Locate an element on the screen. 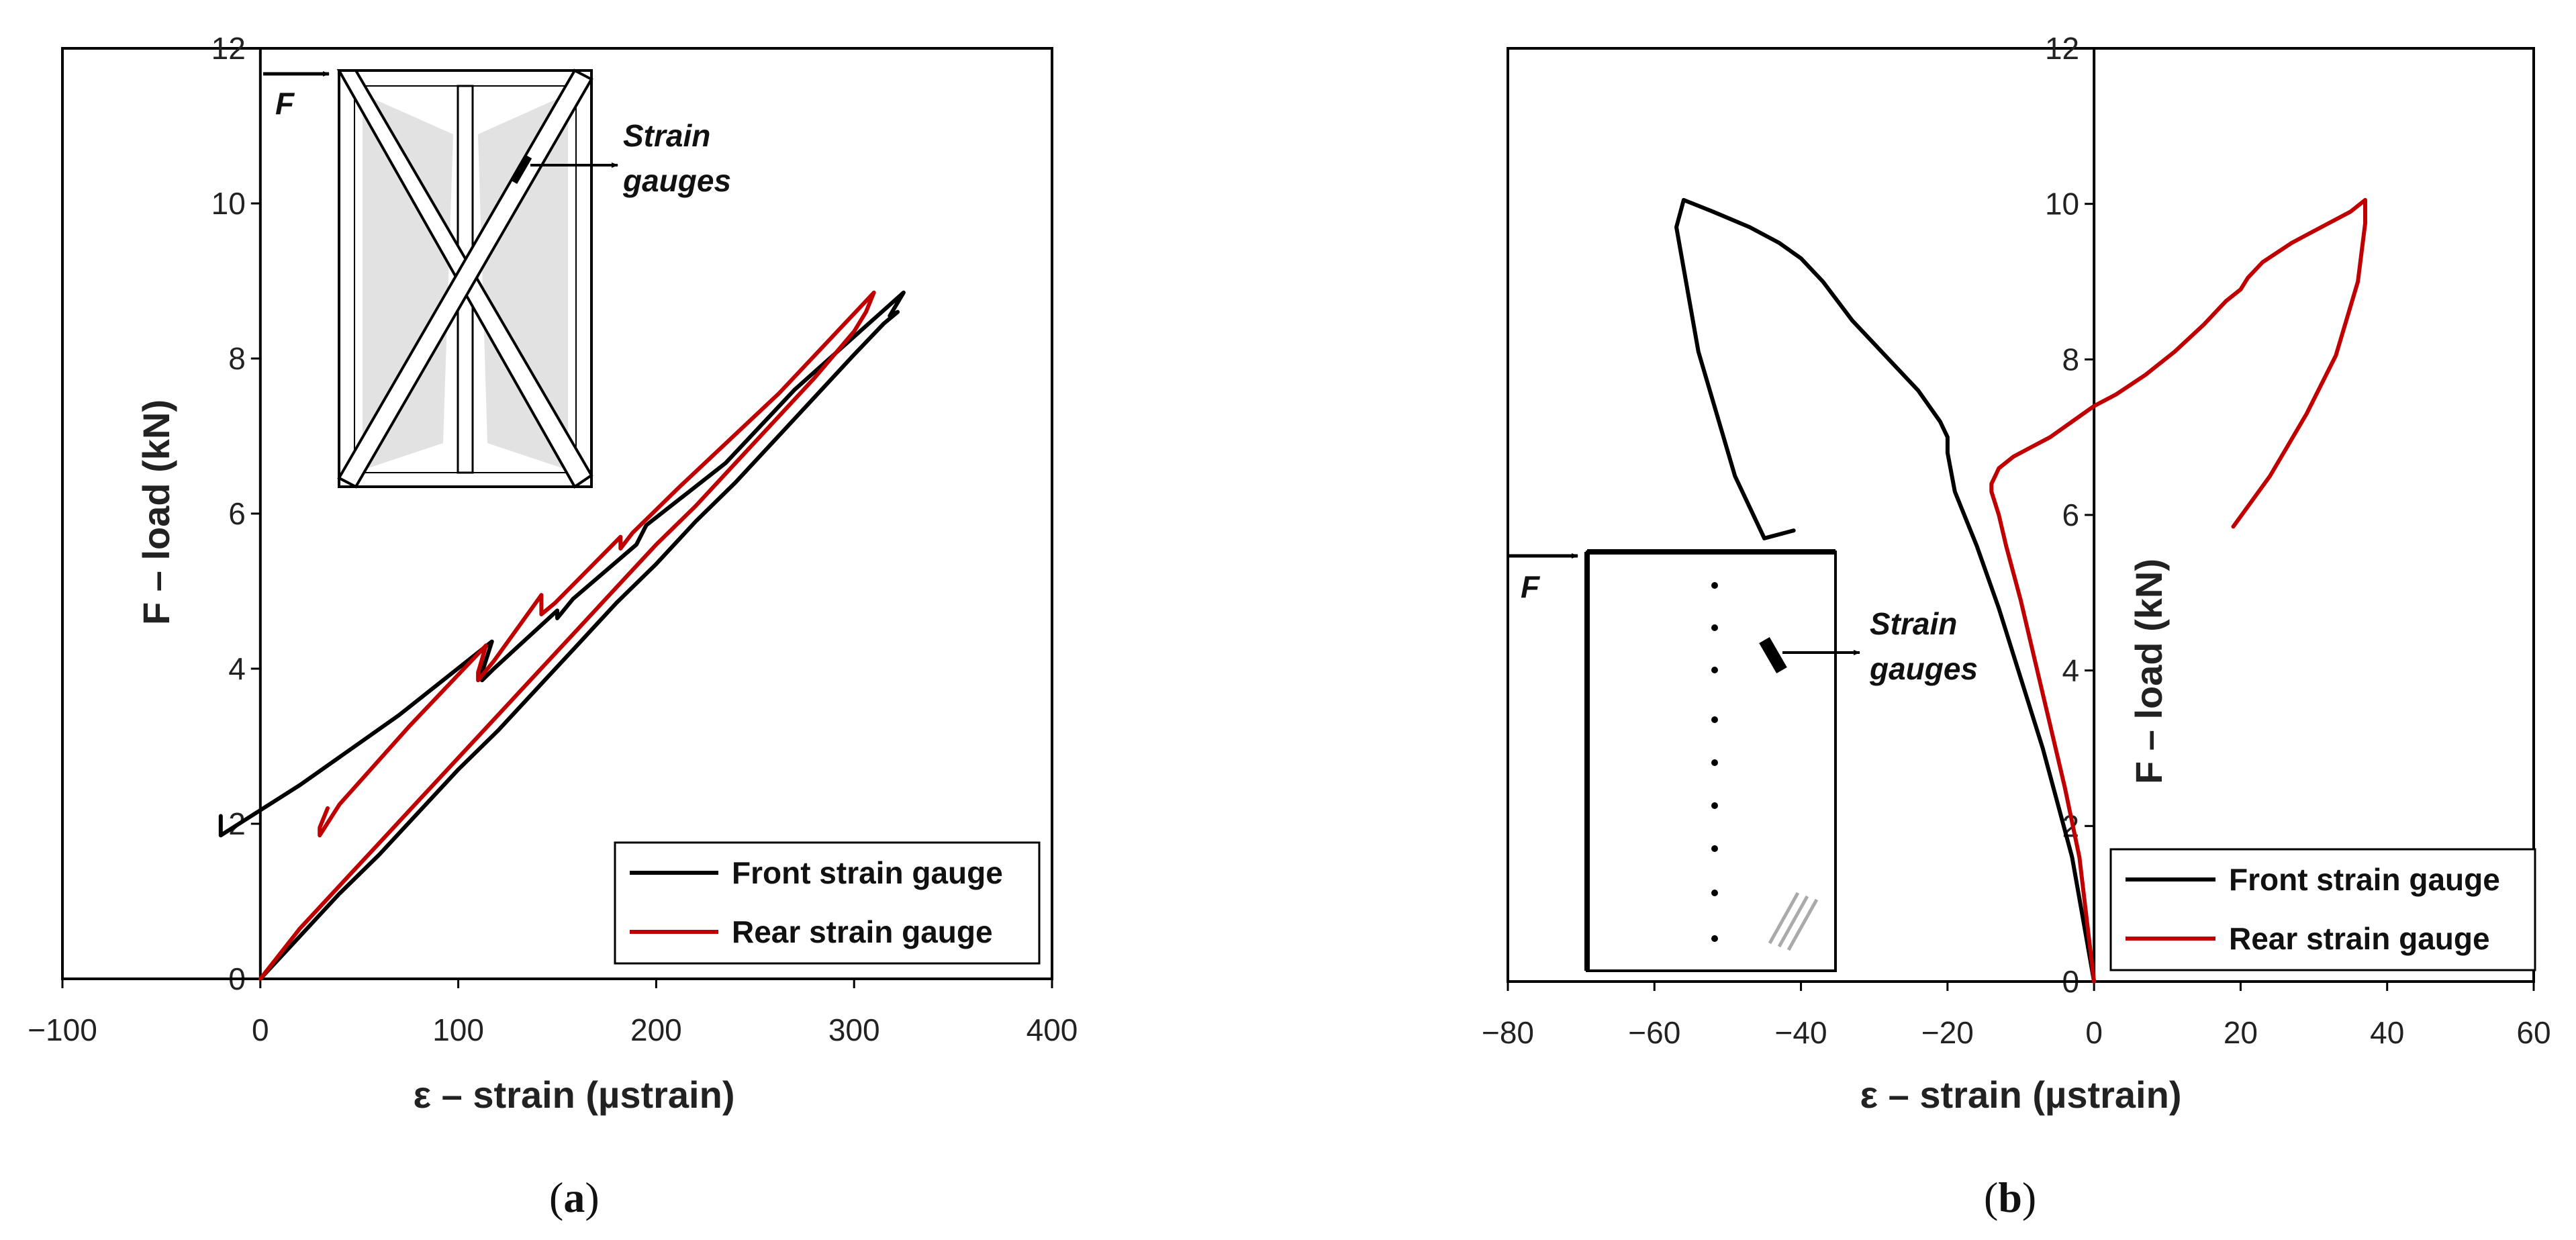  x-tick-label: 40 is located at coordinates (2387, 1032).